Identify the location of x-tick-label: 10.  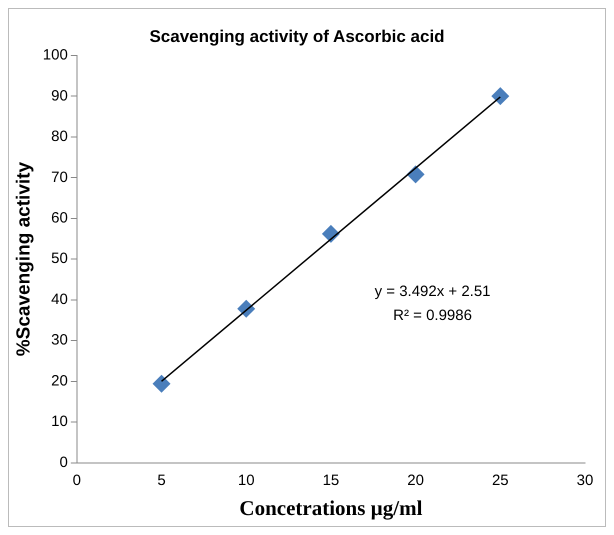
(246, 480).